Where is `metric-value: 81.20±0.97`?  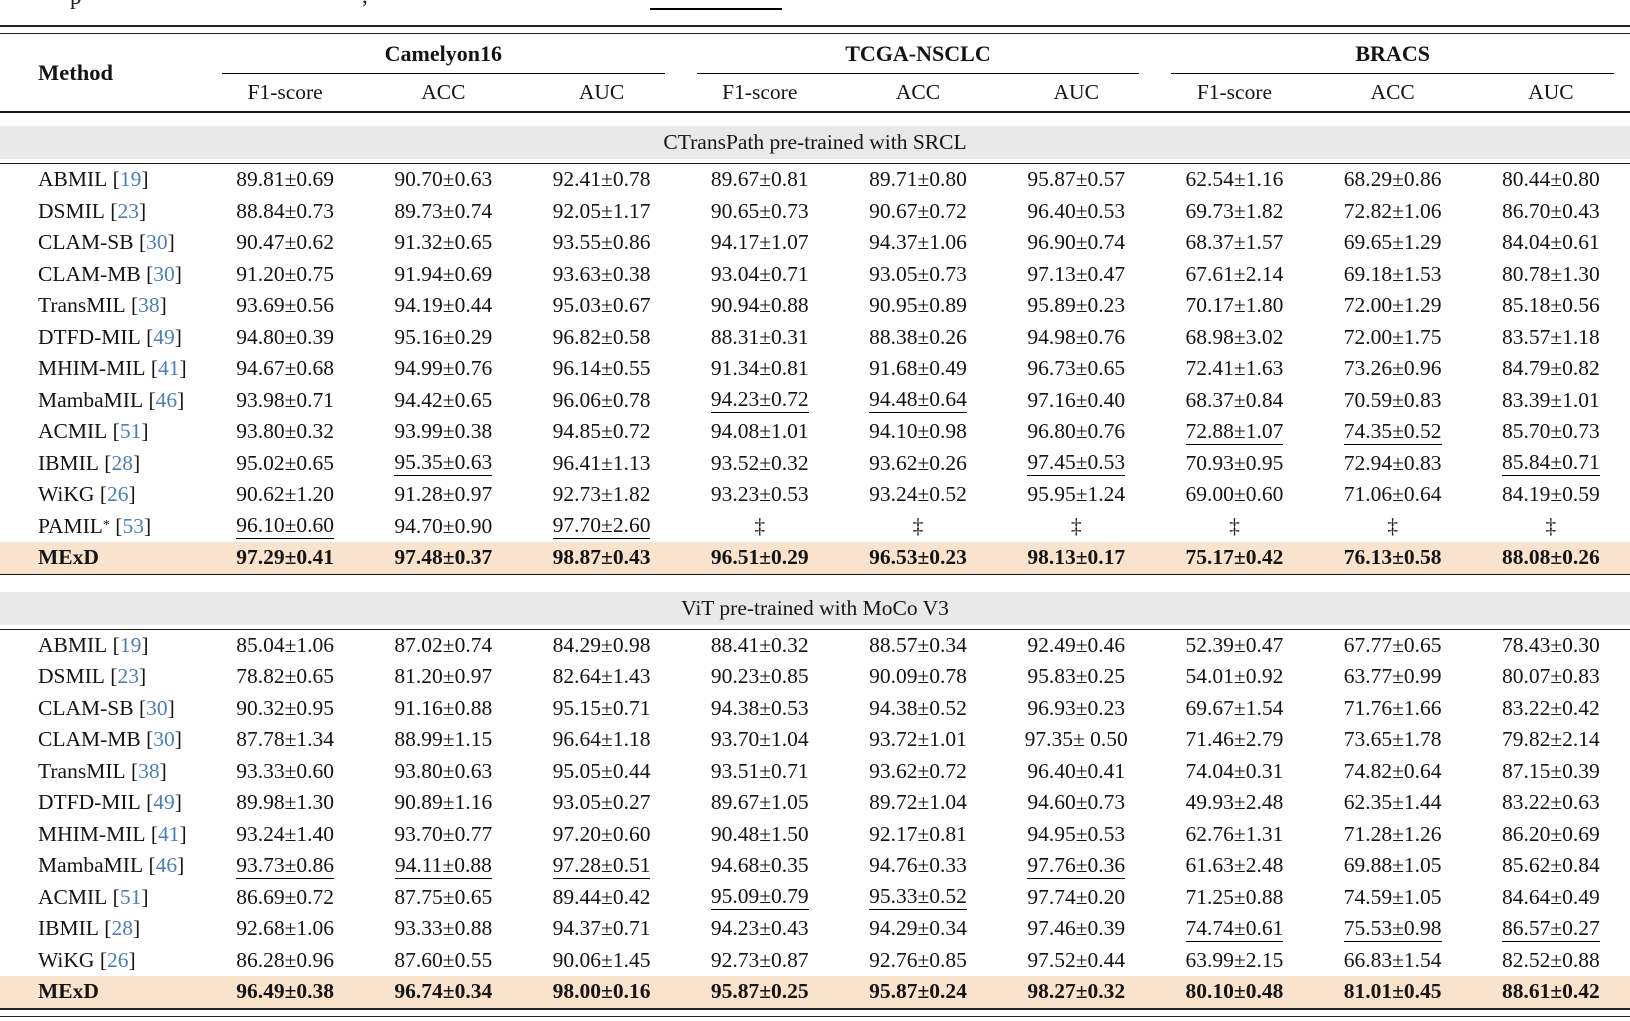
metric-value: 81.20±0.97 is located at coordinates (443, 676).